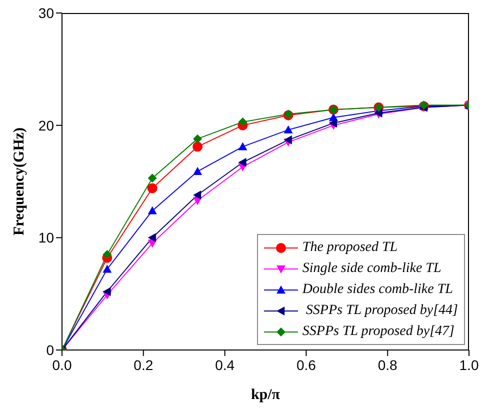  Describe the element at coordinates (46, 12) in the screenshot. I see `y-tick-label: 30` at that location.